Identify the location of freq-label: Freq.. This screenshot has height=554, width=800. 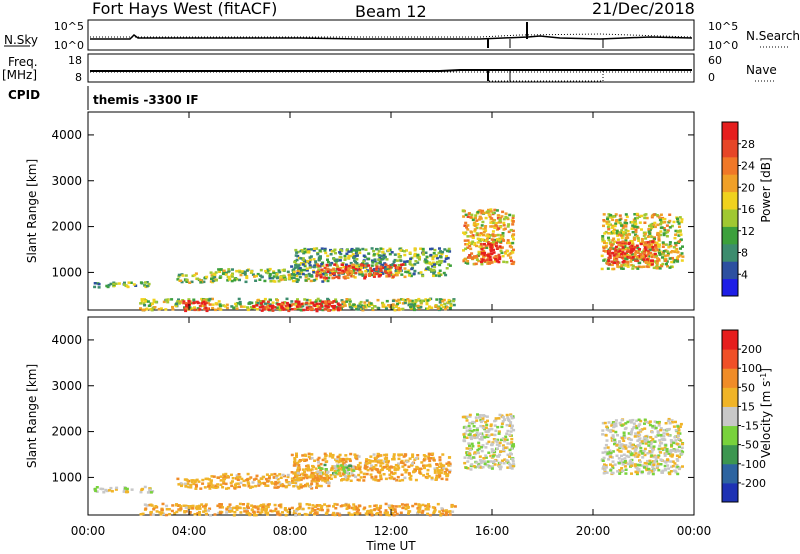
(23, 62).